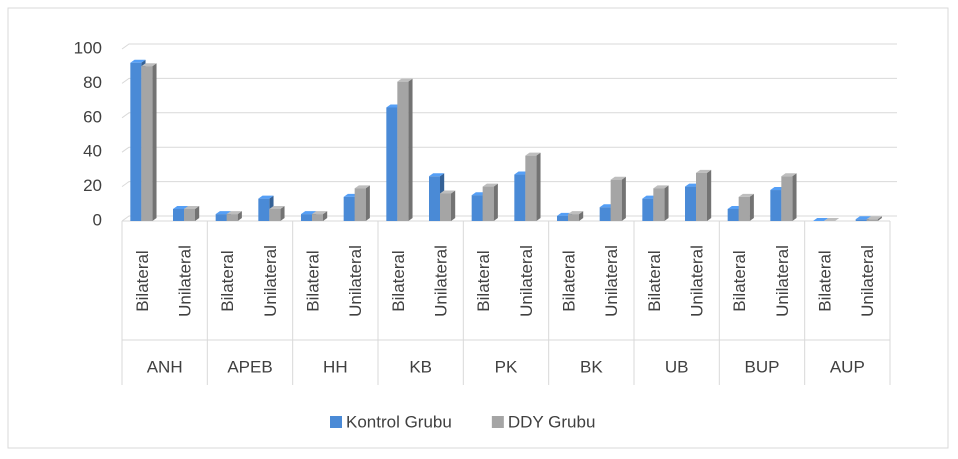  I want to click on y-tick-label: 80, so click(92, 82).